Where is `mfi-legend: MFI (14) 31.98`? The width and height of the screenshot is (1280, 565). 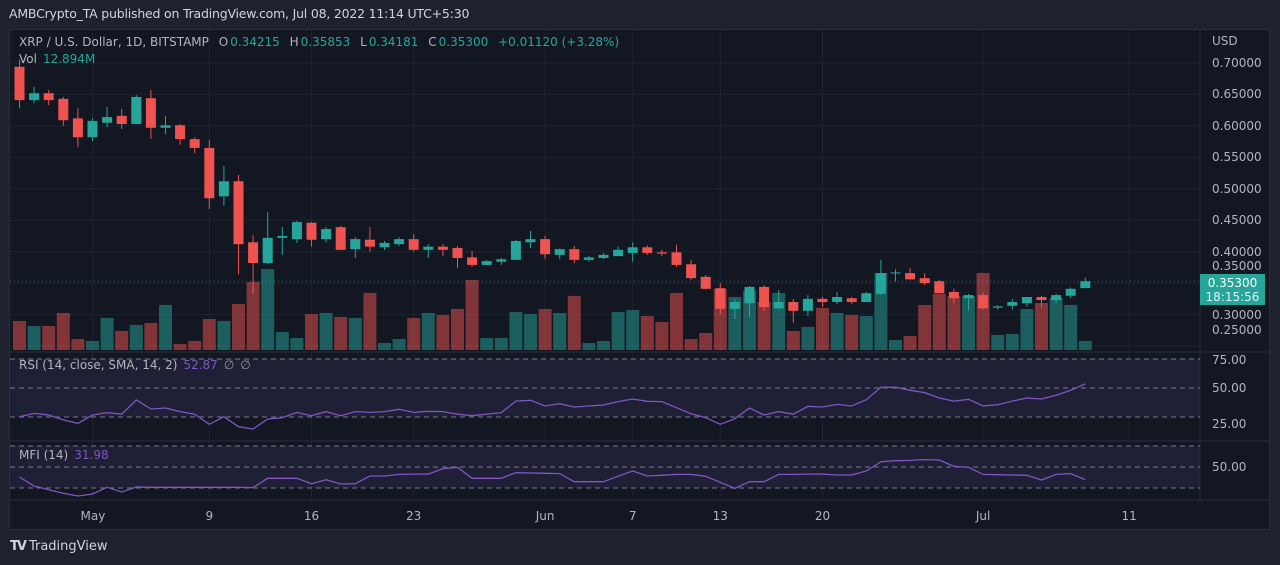
mfi-legend: MFI (14) 31.98 is located at coordinates (64, 455).